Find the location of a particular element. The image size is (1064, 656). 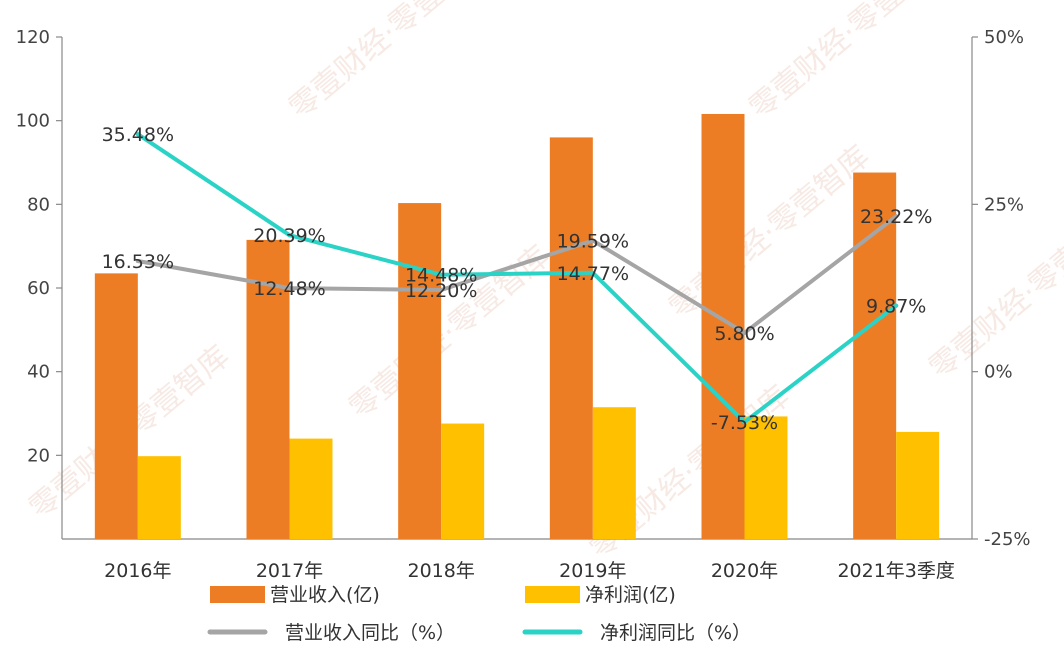

x-tick-label: 2016年 is located at coordinates (137, 571).